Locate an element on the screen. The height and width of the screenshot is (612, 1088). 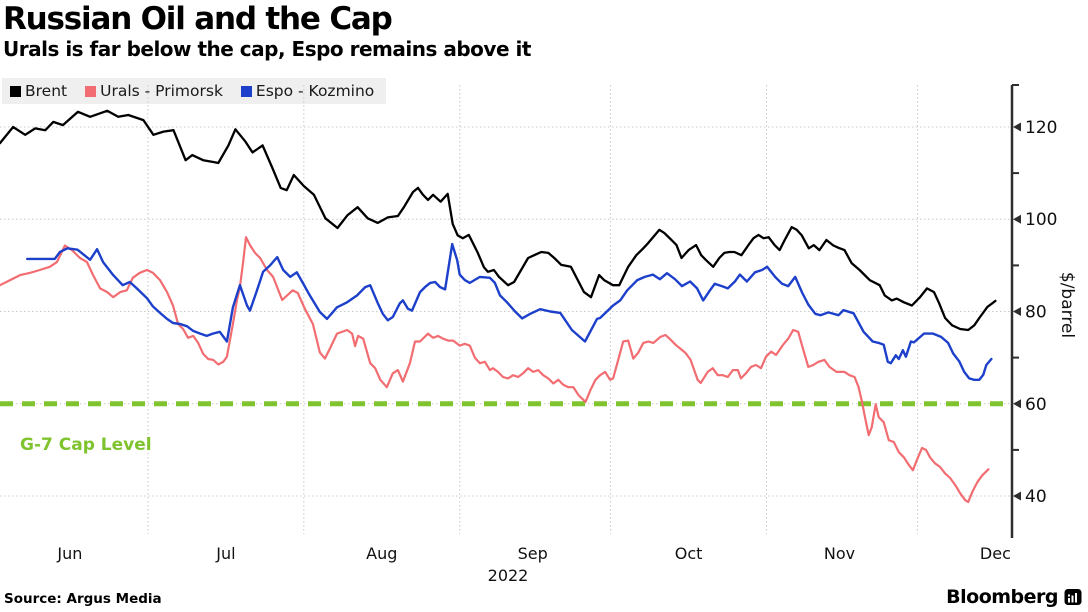
x-tick-label: Oct is located at coordinates (689, 553).